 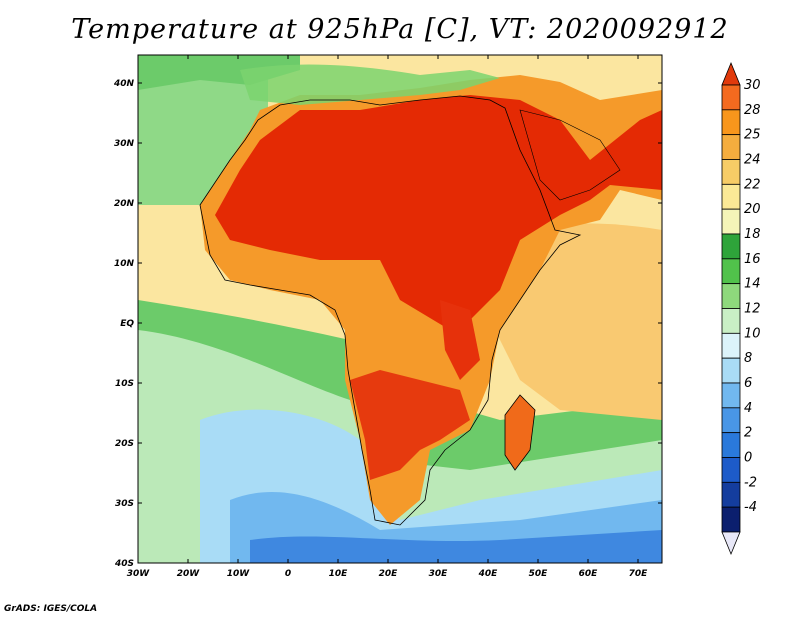 What do you see at coordinates (339, 574) in the screenshot?
I see `lon-tick-label: 10E` at bounding box center [339, 574].